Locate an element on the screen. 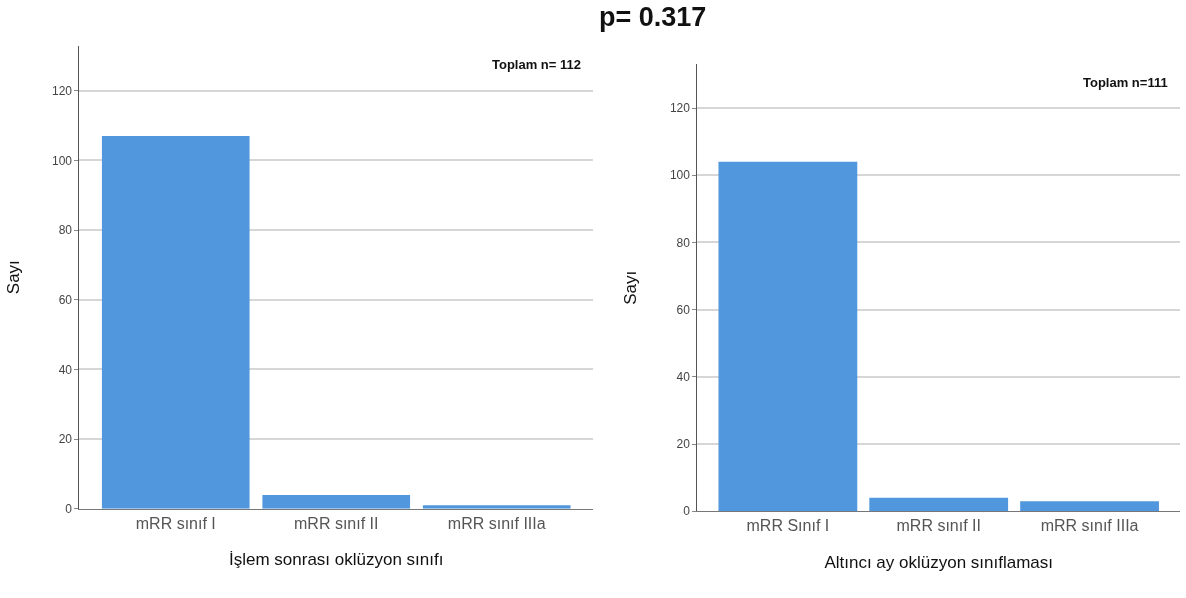  x-axis-title: Altıncı ay oklüzyon sınıflaması is located at coordinates (939, 562).